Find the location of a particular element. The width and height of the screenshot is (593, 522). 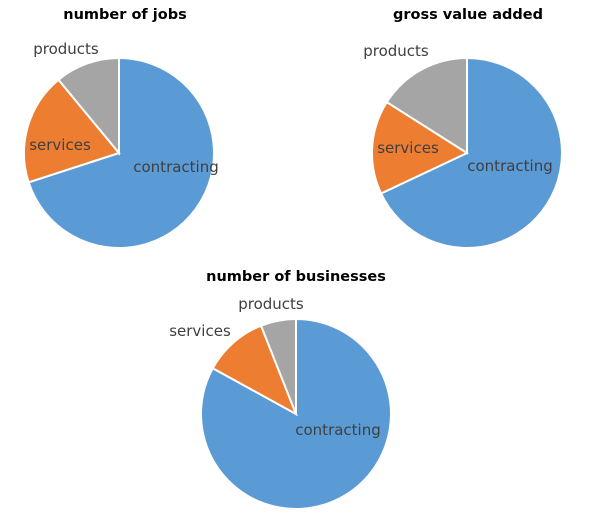

pie-slices-number-of-jobs is located at coordinates (119, 152).